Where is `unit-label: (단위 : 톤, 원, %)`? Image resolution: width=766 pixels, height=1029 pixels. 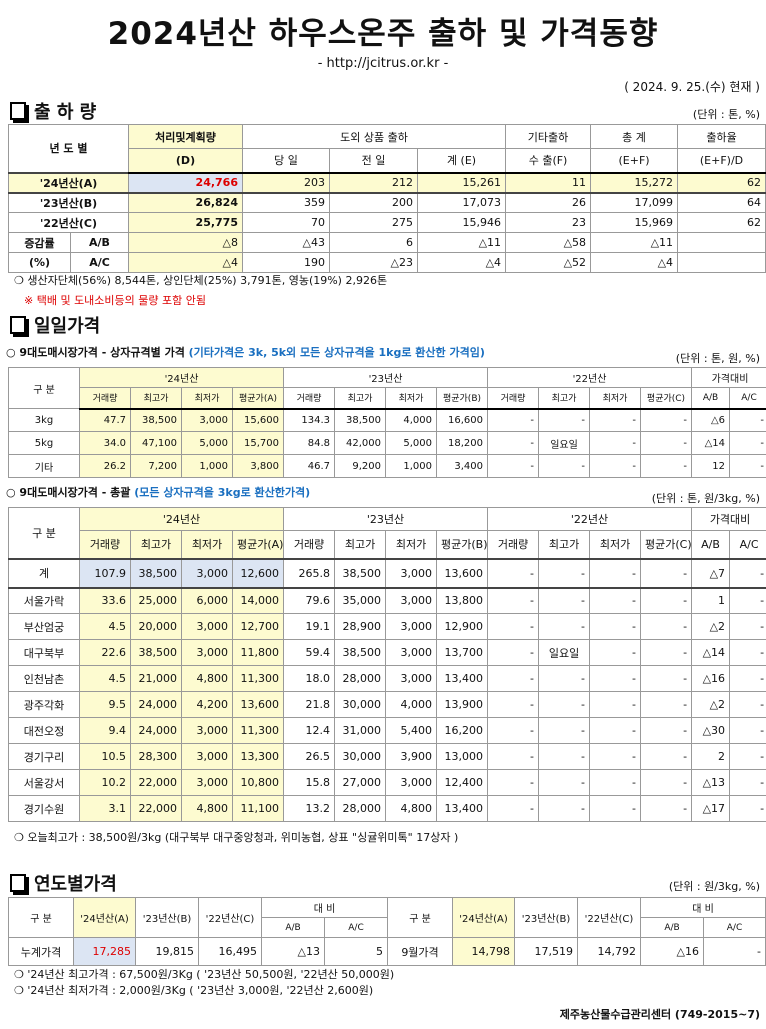 unit-label: (단위 : 톤, 원, %) is located at coordinates (717, 358).